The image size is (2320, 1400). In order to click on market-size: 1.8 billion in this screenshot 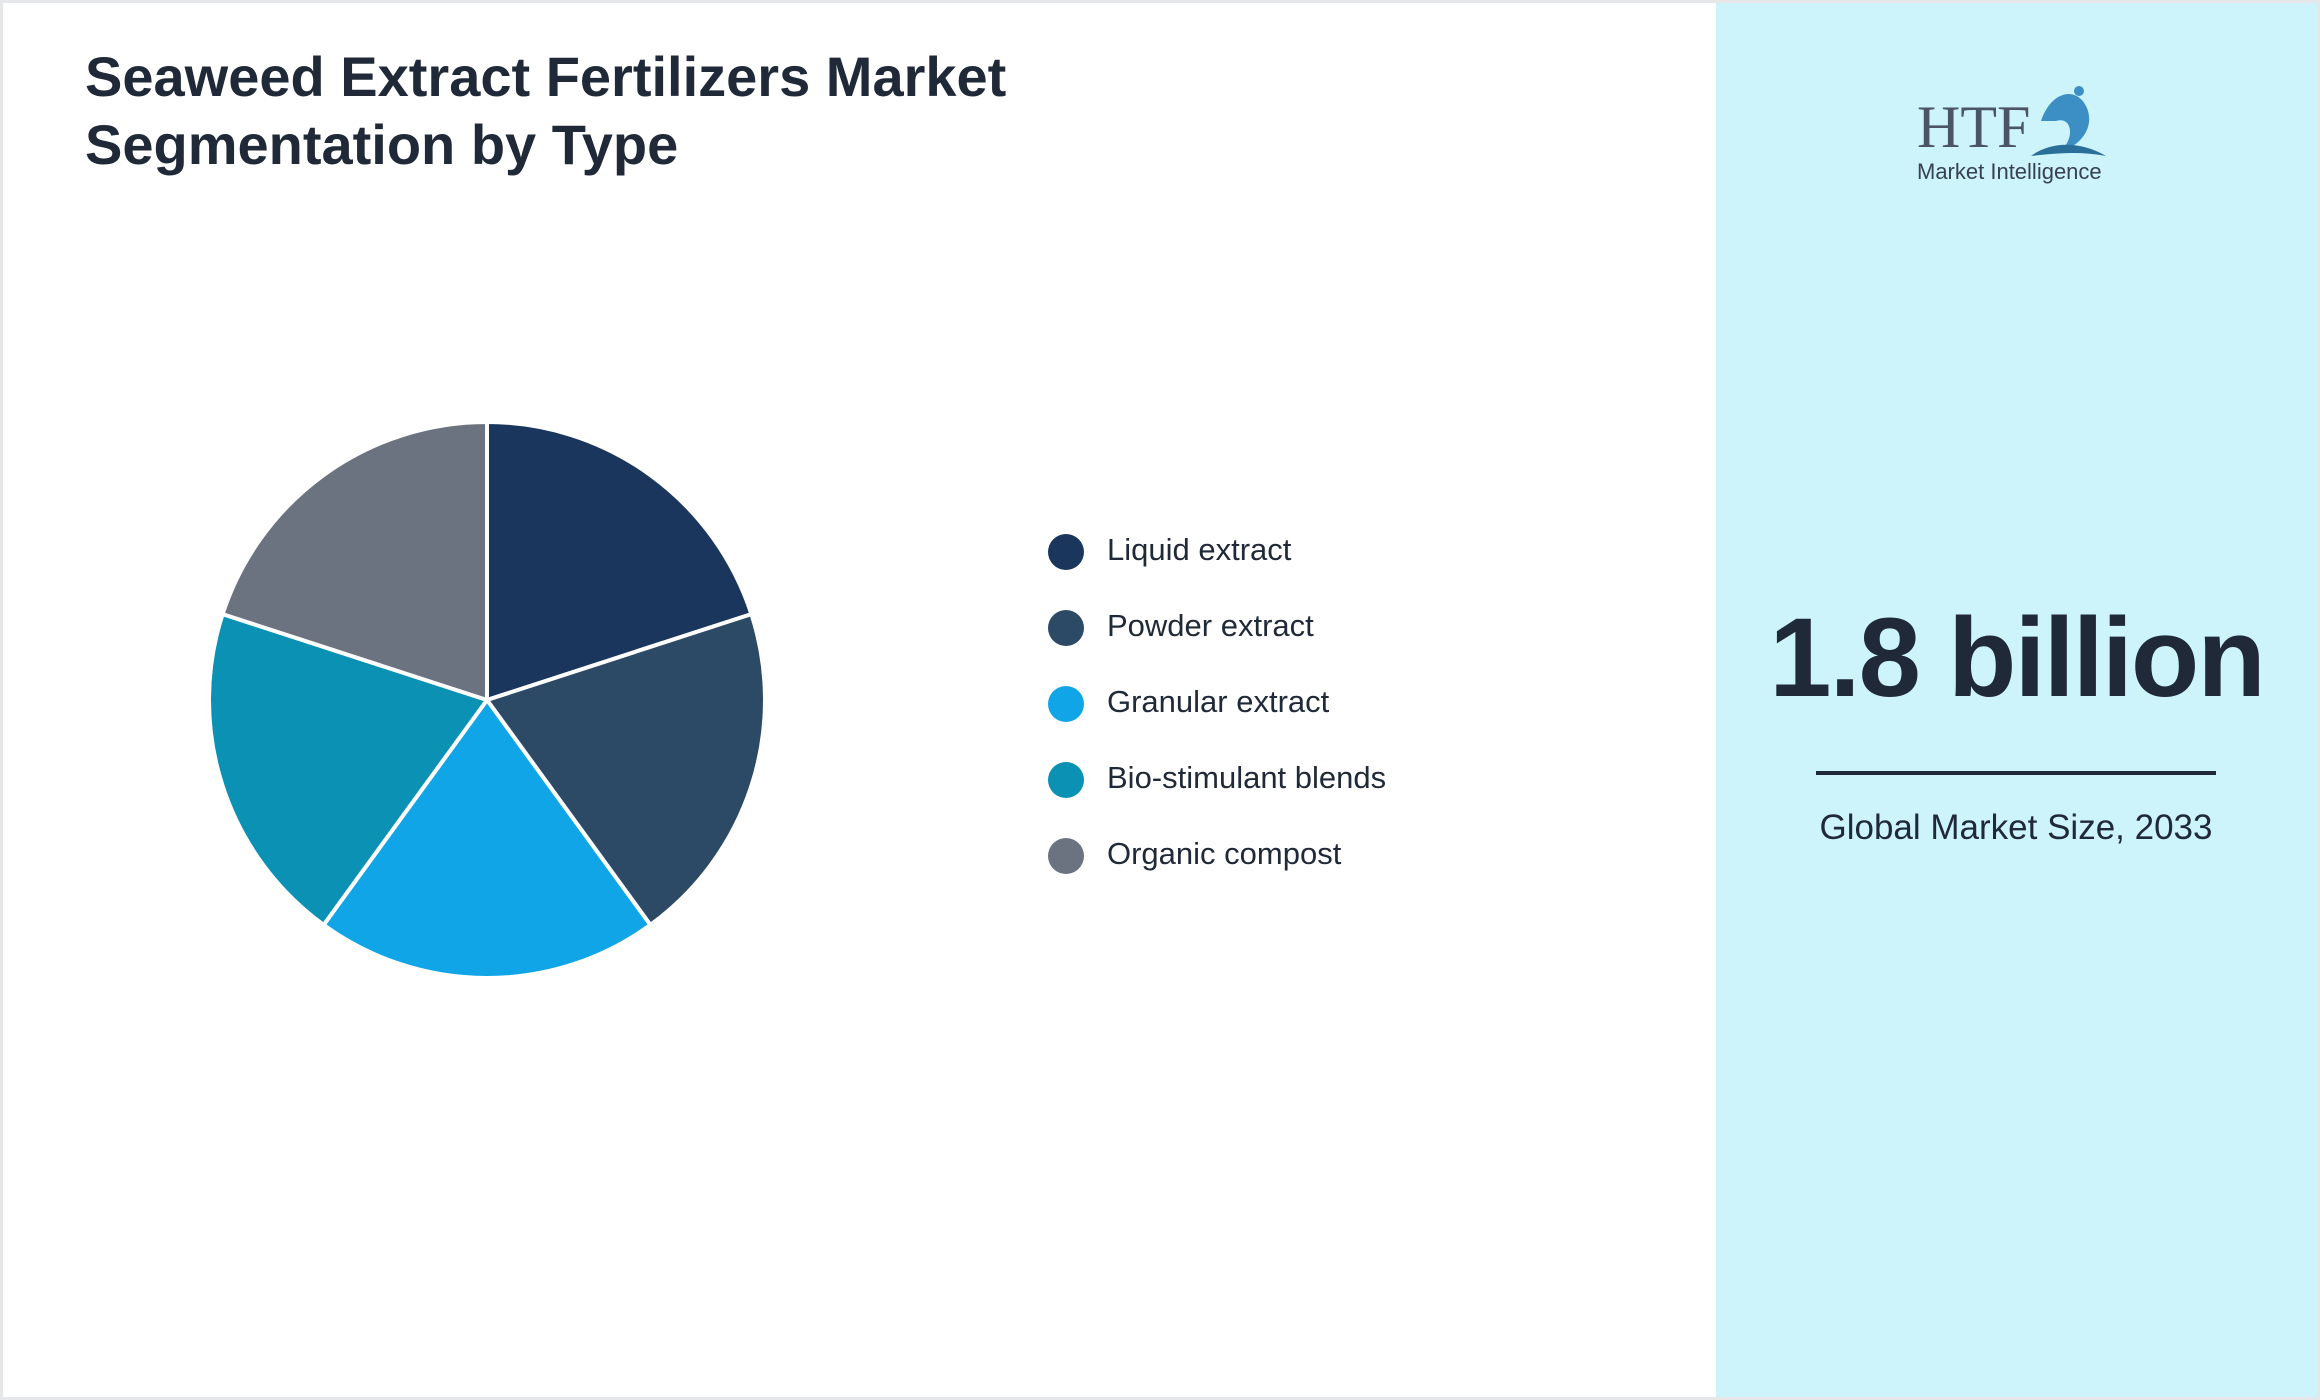, I will do `click(2017, 657)`.